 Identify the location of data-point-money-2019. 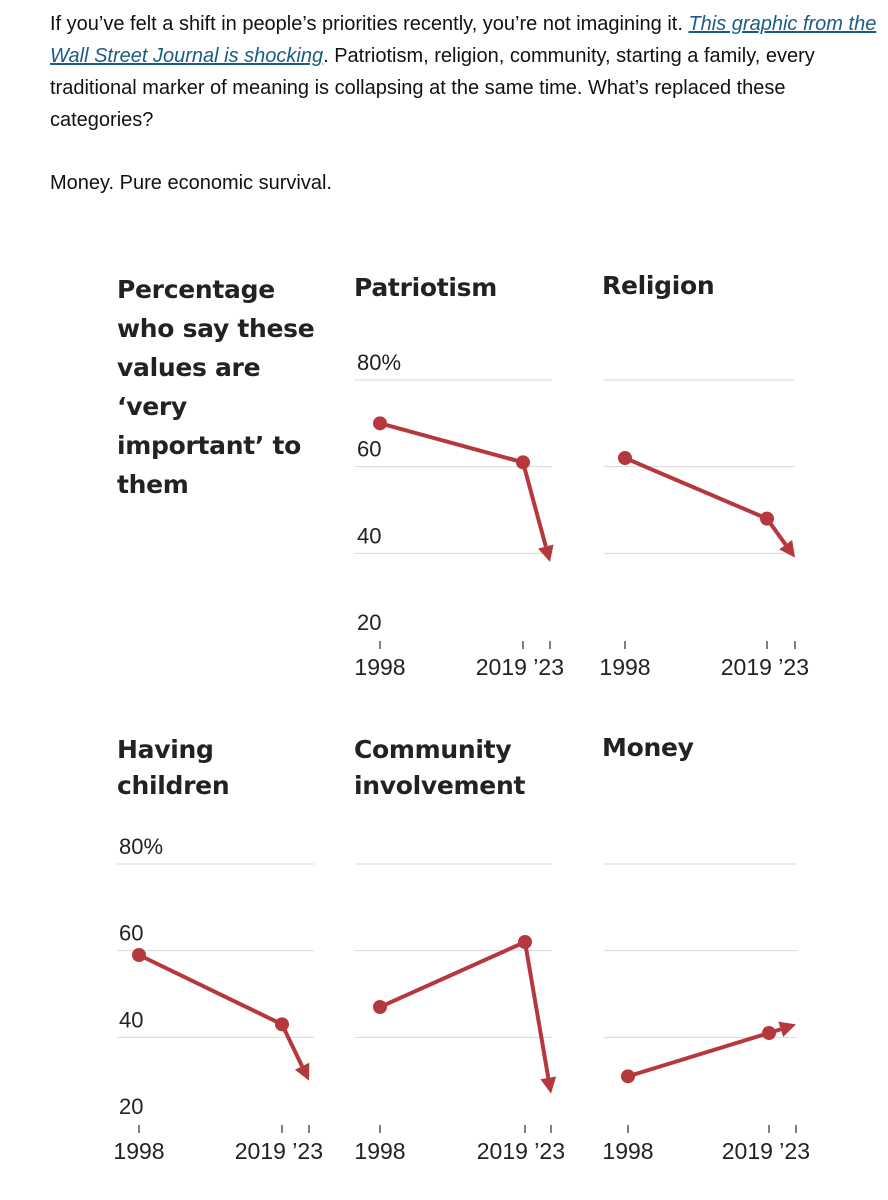
(769, 1033).